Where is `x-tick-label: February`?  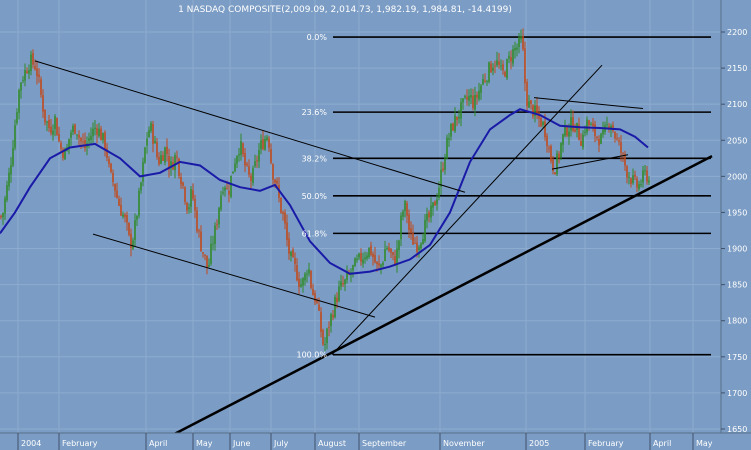
x-tick-label: February is located at coordinates (80, 443).